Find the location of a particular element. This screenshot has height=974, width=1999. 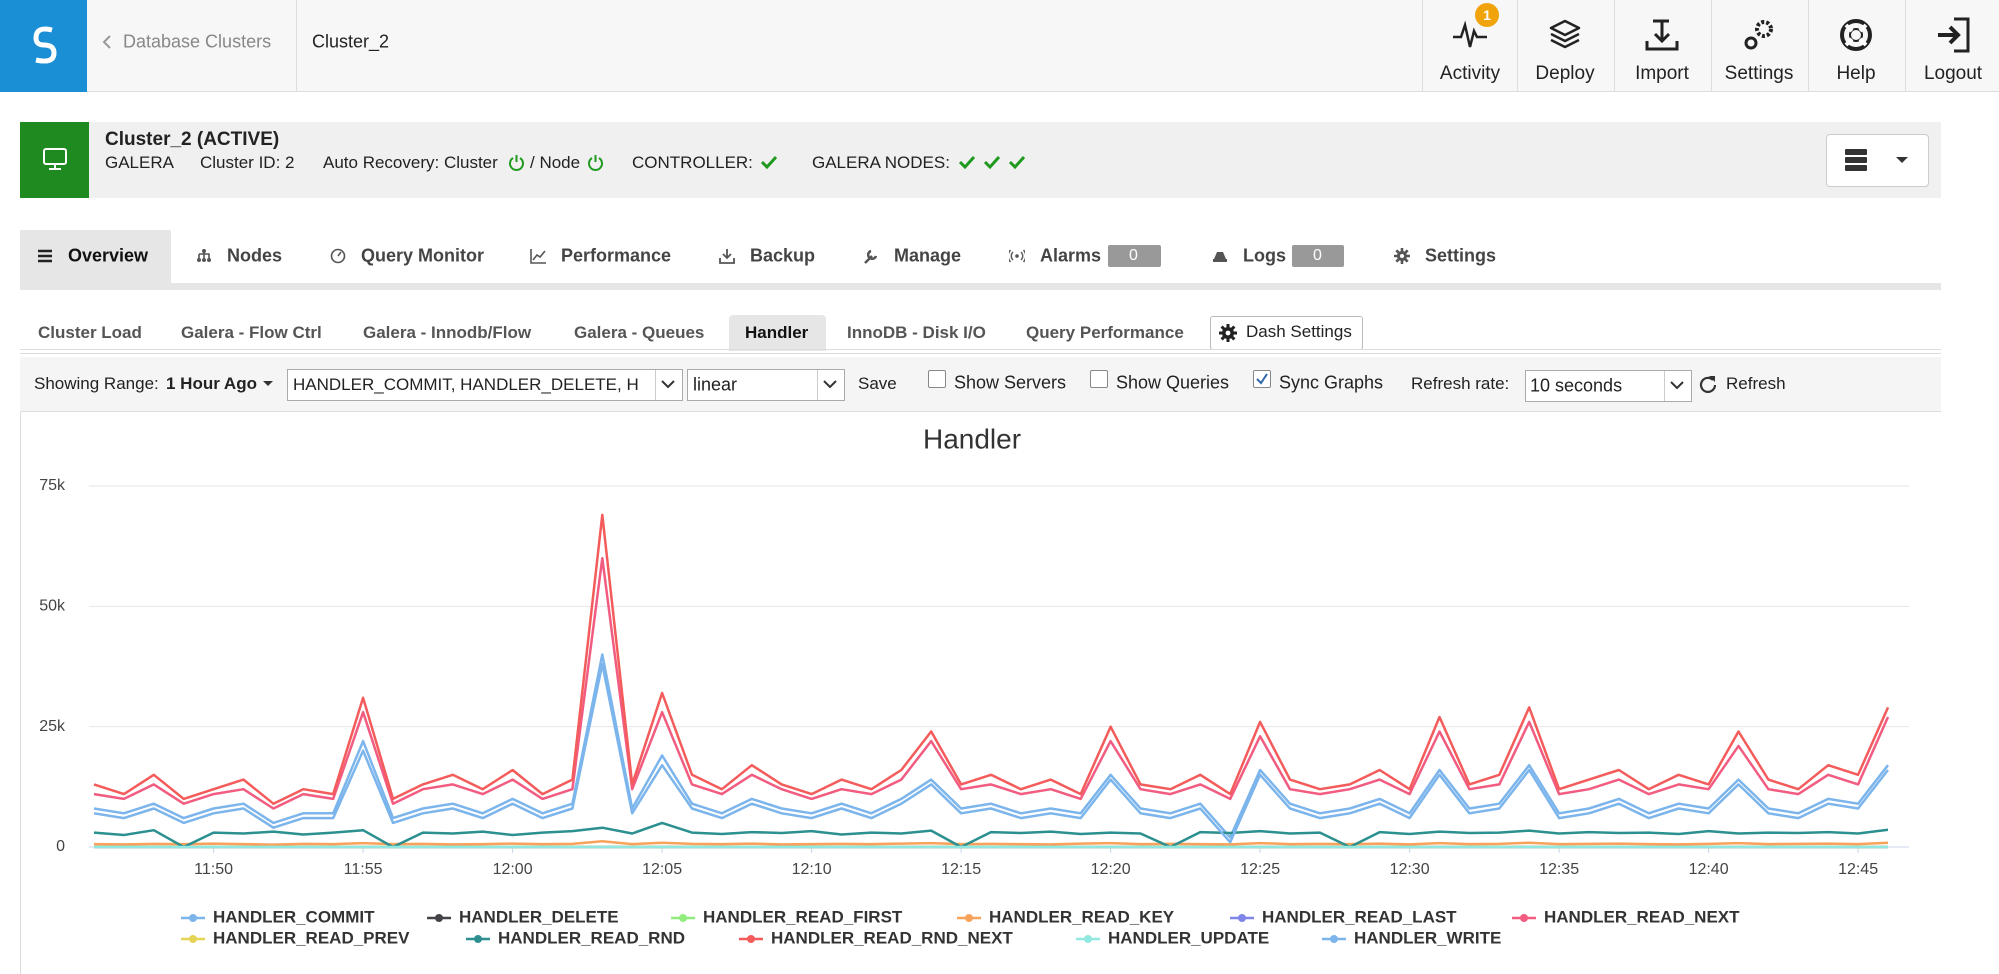

legend-label: HANDLER_UPDATE is located at coordinates (1188, 937).